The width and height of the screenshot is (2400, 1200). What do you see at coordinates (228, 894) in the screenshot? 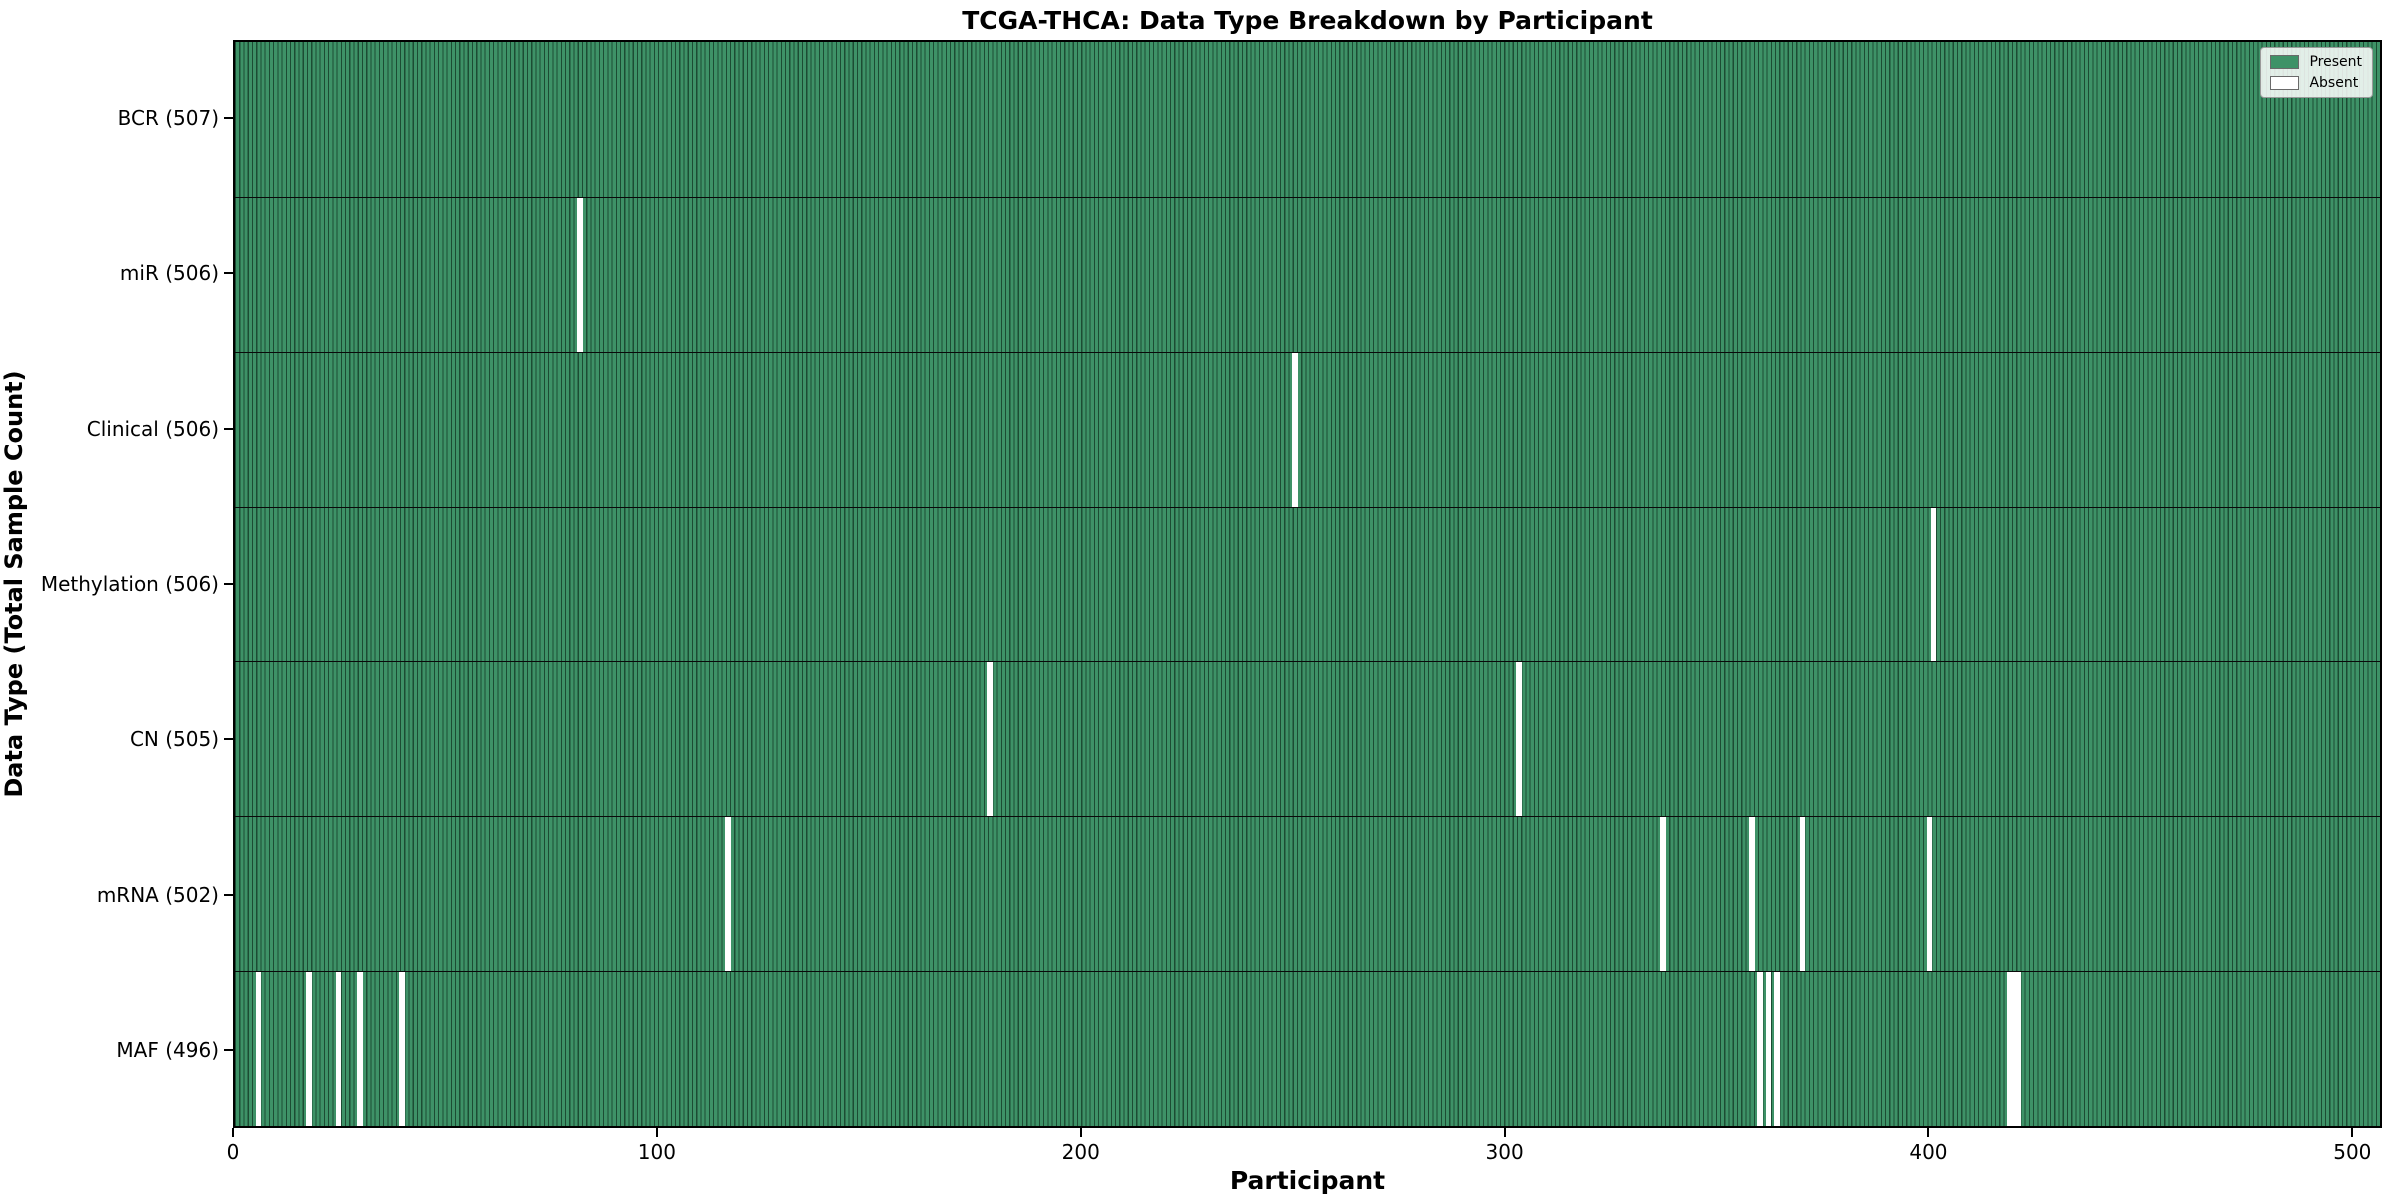
I see `ytick-mark-mrna` at bounding box center [228, 894].